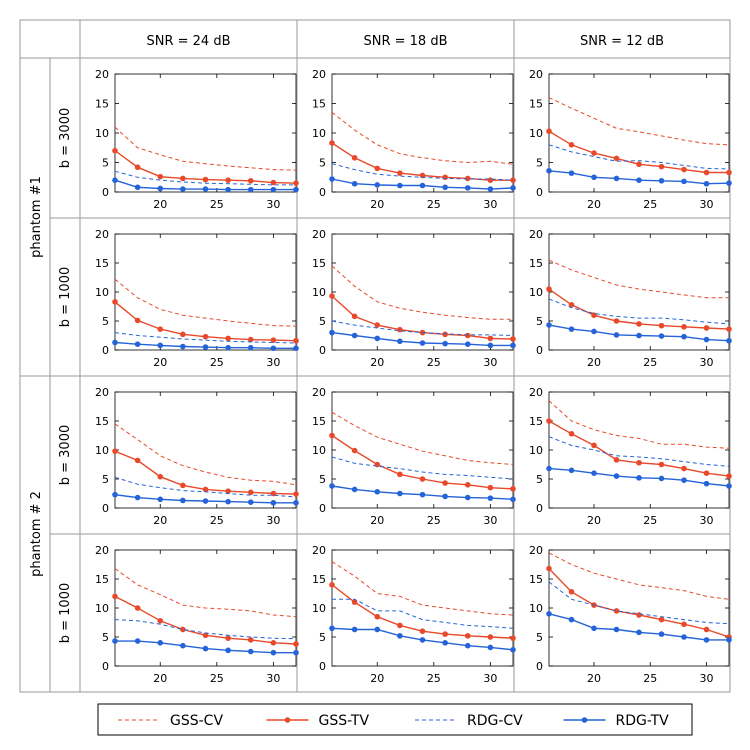 The image size is (750, 750). I want to click on legend-label-rdg-cv: RDG-CV, so click(495, 721).